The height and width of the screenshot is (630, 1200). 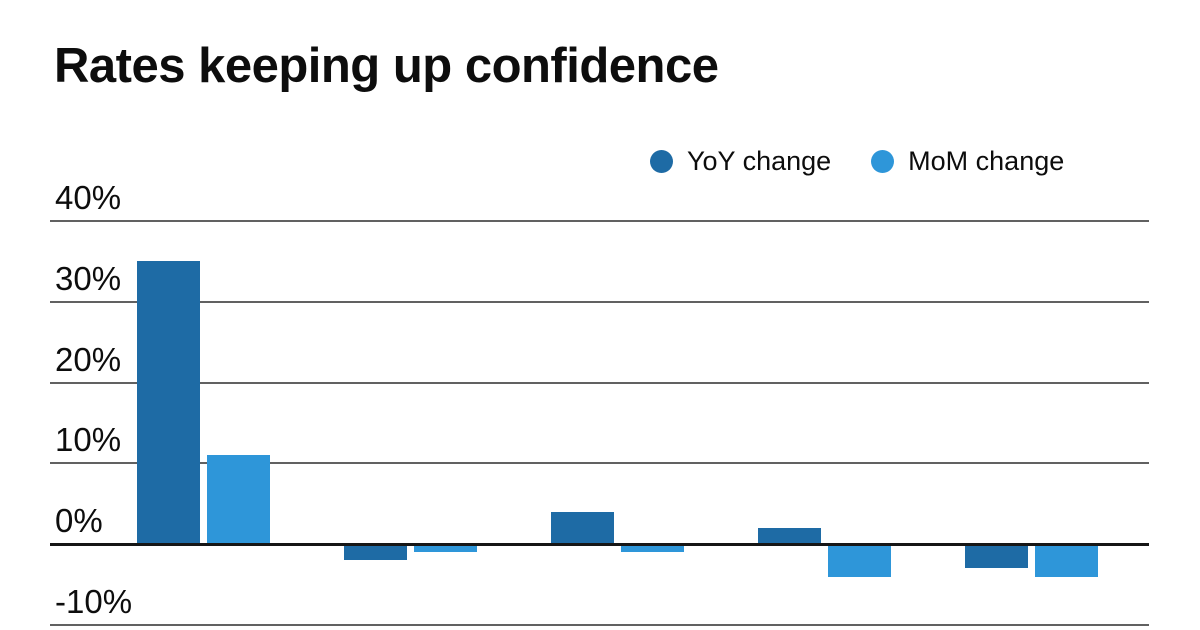 I want to click on y-axis-tick-label: 40%, so click(x=88, y=197).